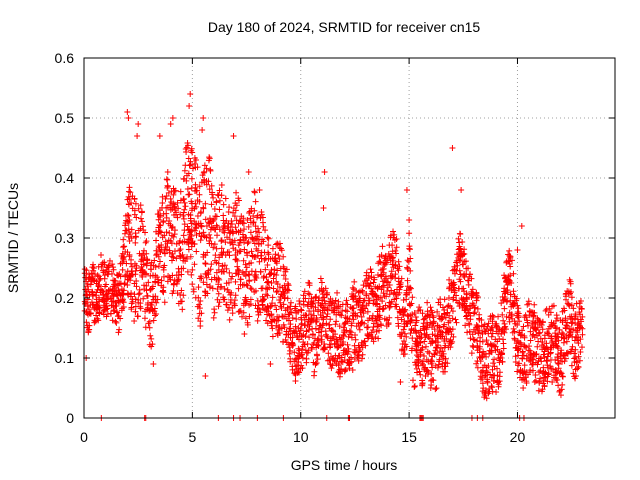  I want to click on x-tick-label: 20, so click(518, 437).